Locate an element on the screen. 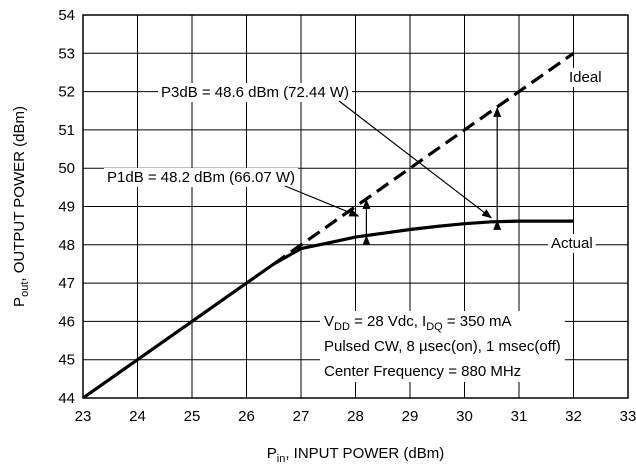  actual-label-bg is located at coordinates (572, 243).